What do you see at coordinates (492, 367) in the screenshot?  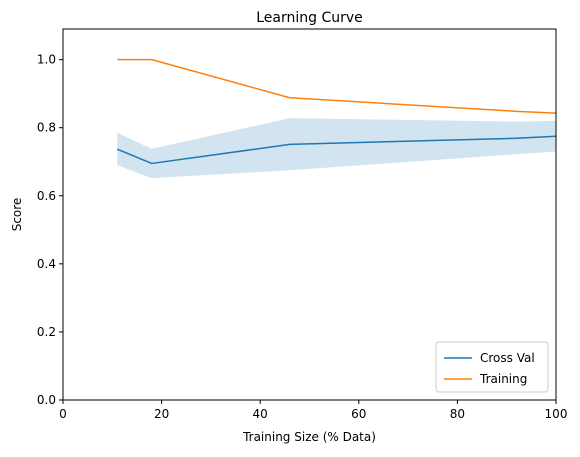 I see `legend: Cross Val Training` at bounding box center [492, 367].